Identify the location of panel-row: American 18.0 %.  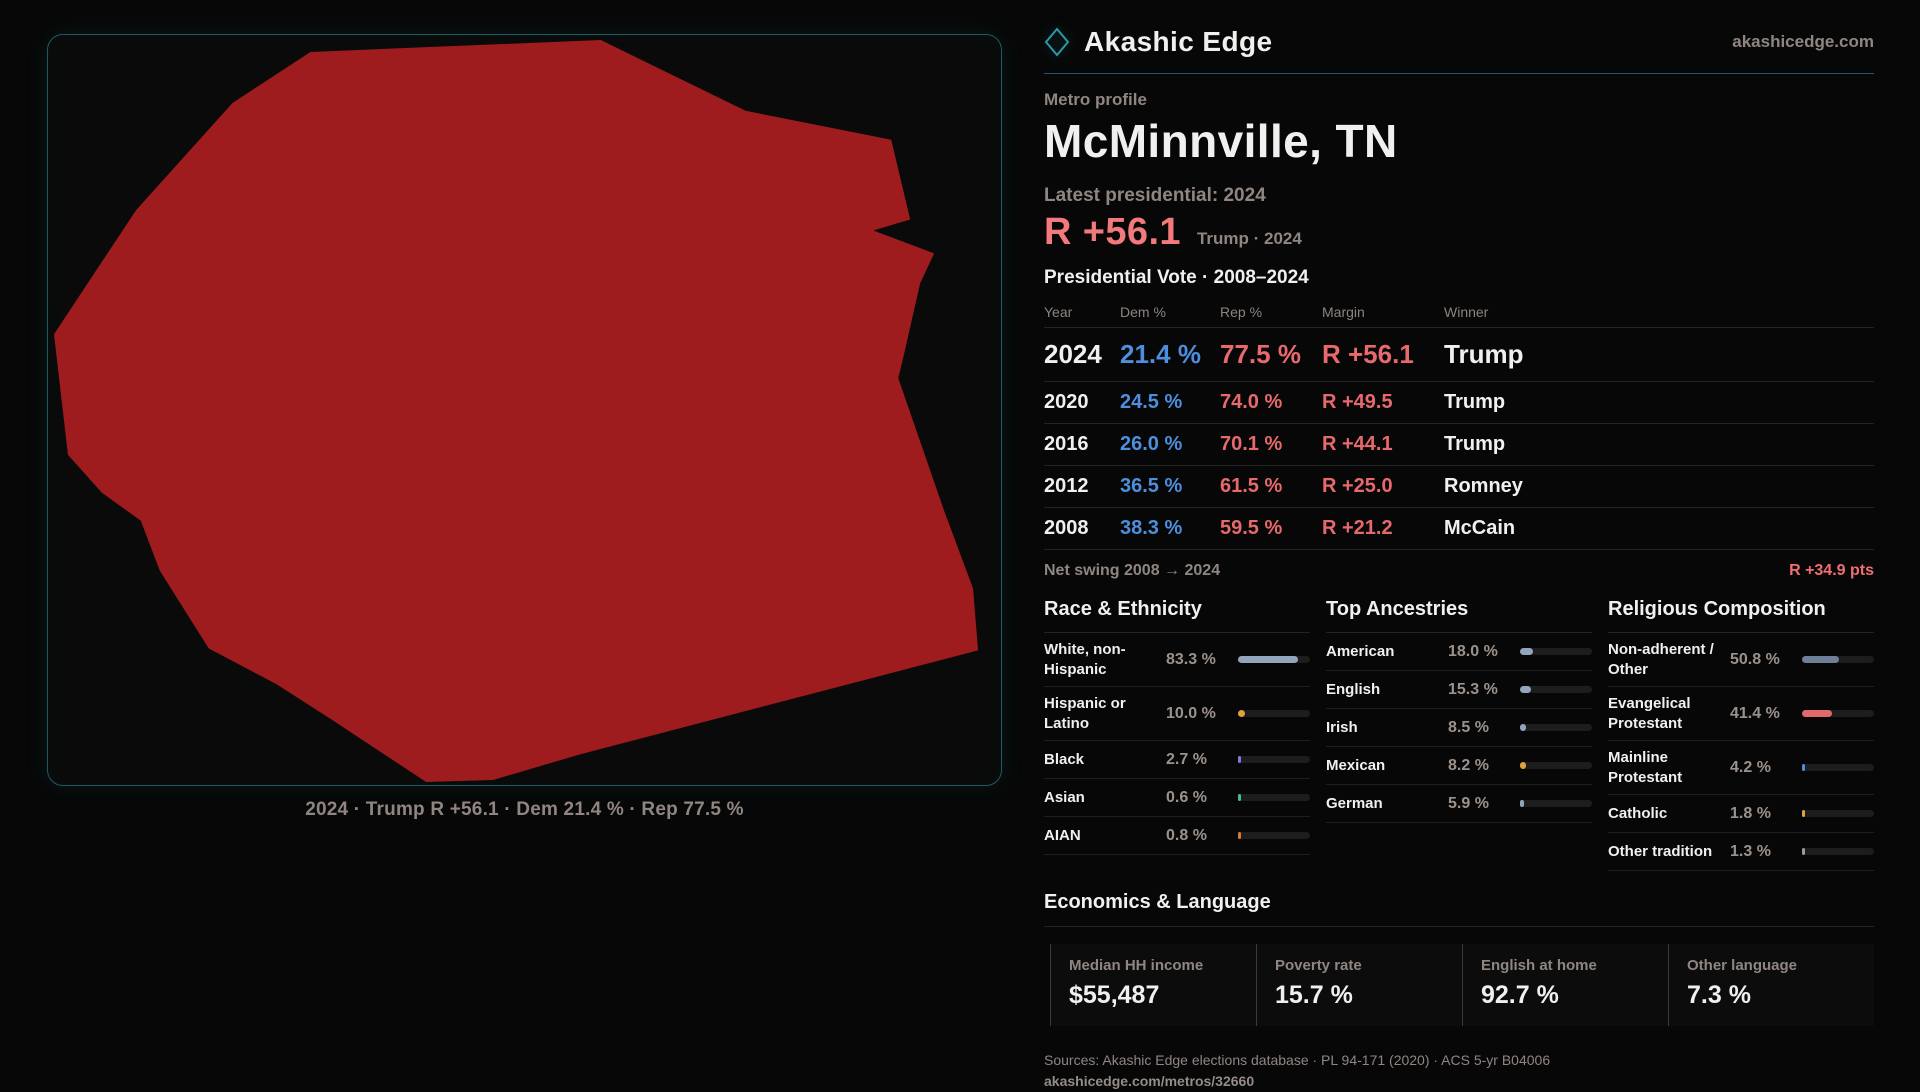
(1459, 652).